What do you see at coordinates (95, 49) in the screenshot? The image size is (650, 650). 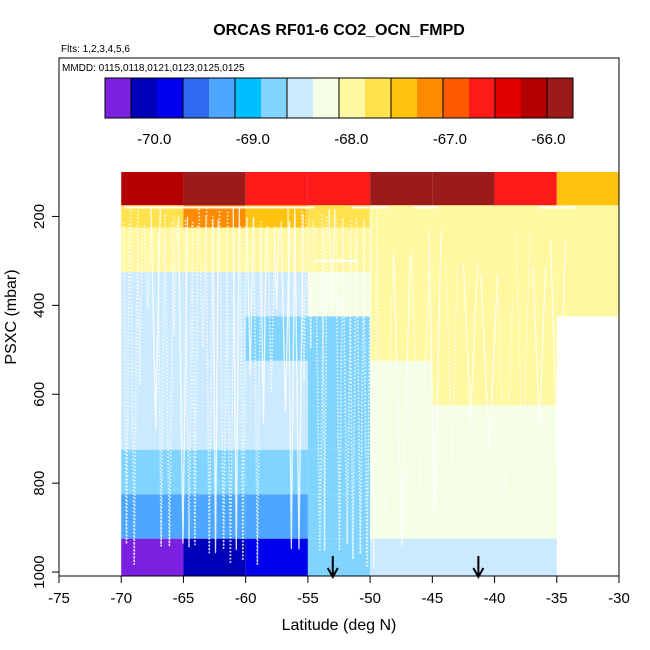 I see `flights-note: Flts: 1,2,3,4,5,6` at bounding box center [95, 49].